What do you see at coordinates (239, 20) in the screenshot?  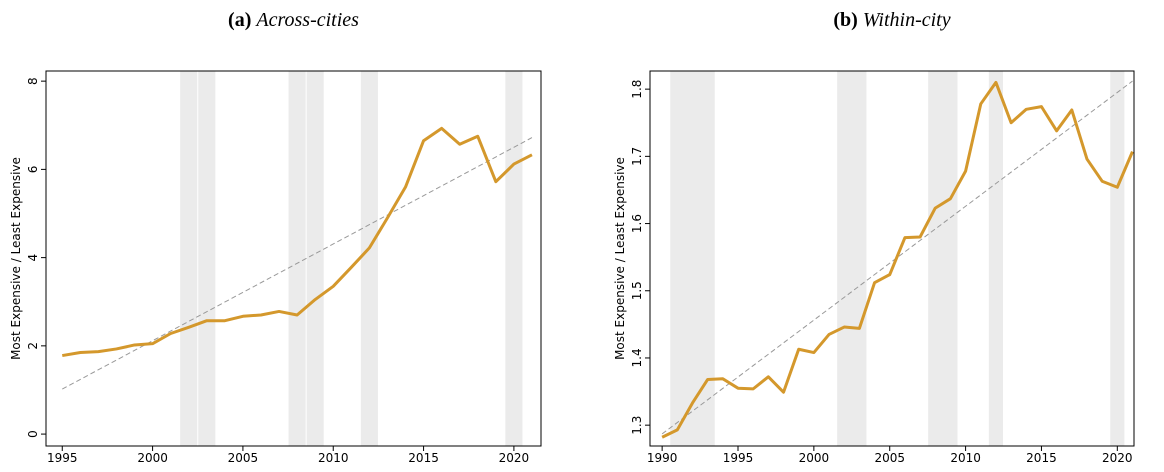 I see `panel-label: (a)` at bounding box center [239, 20].